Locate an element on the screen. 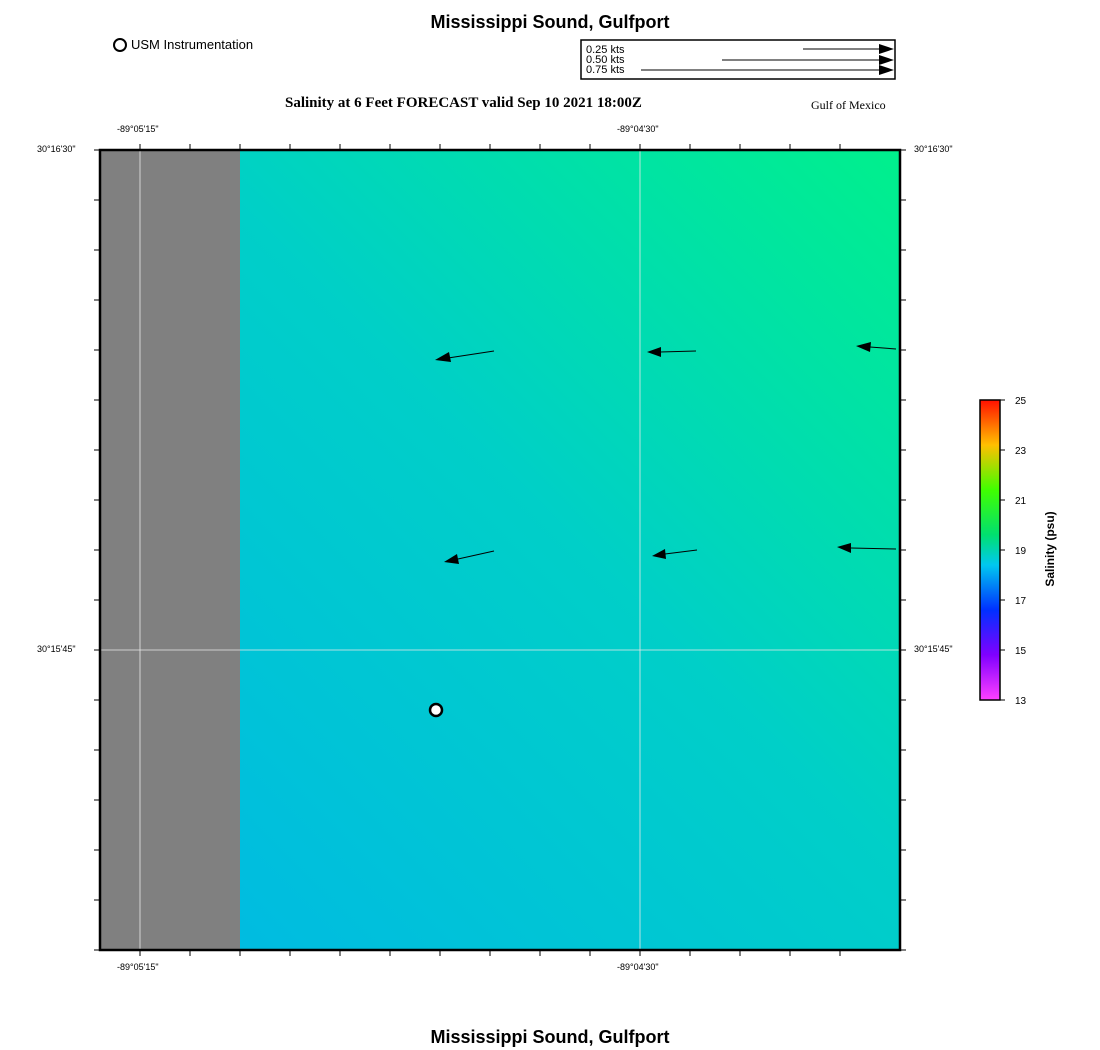  lon-tick-bottom-1: -89°05'15" is located at coordinates (138, 967).